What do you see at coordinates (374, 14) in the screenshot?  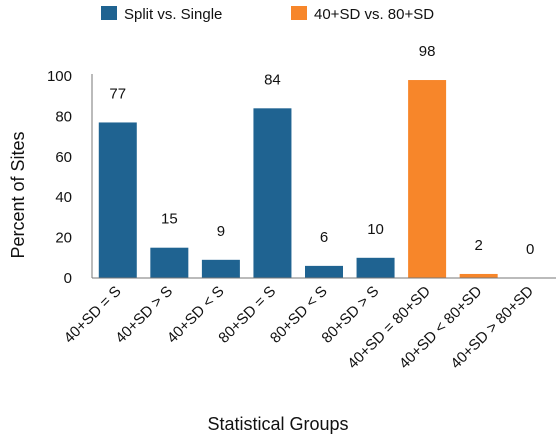 I see `legend-label-1: 40+SD vs. 80+SD` at bounding box center [374, 14].